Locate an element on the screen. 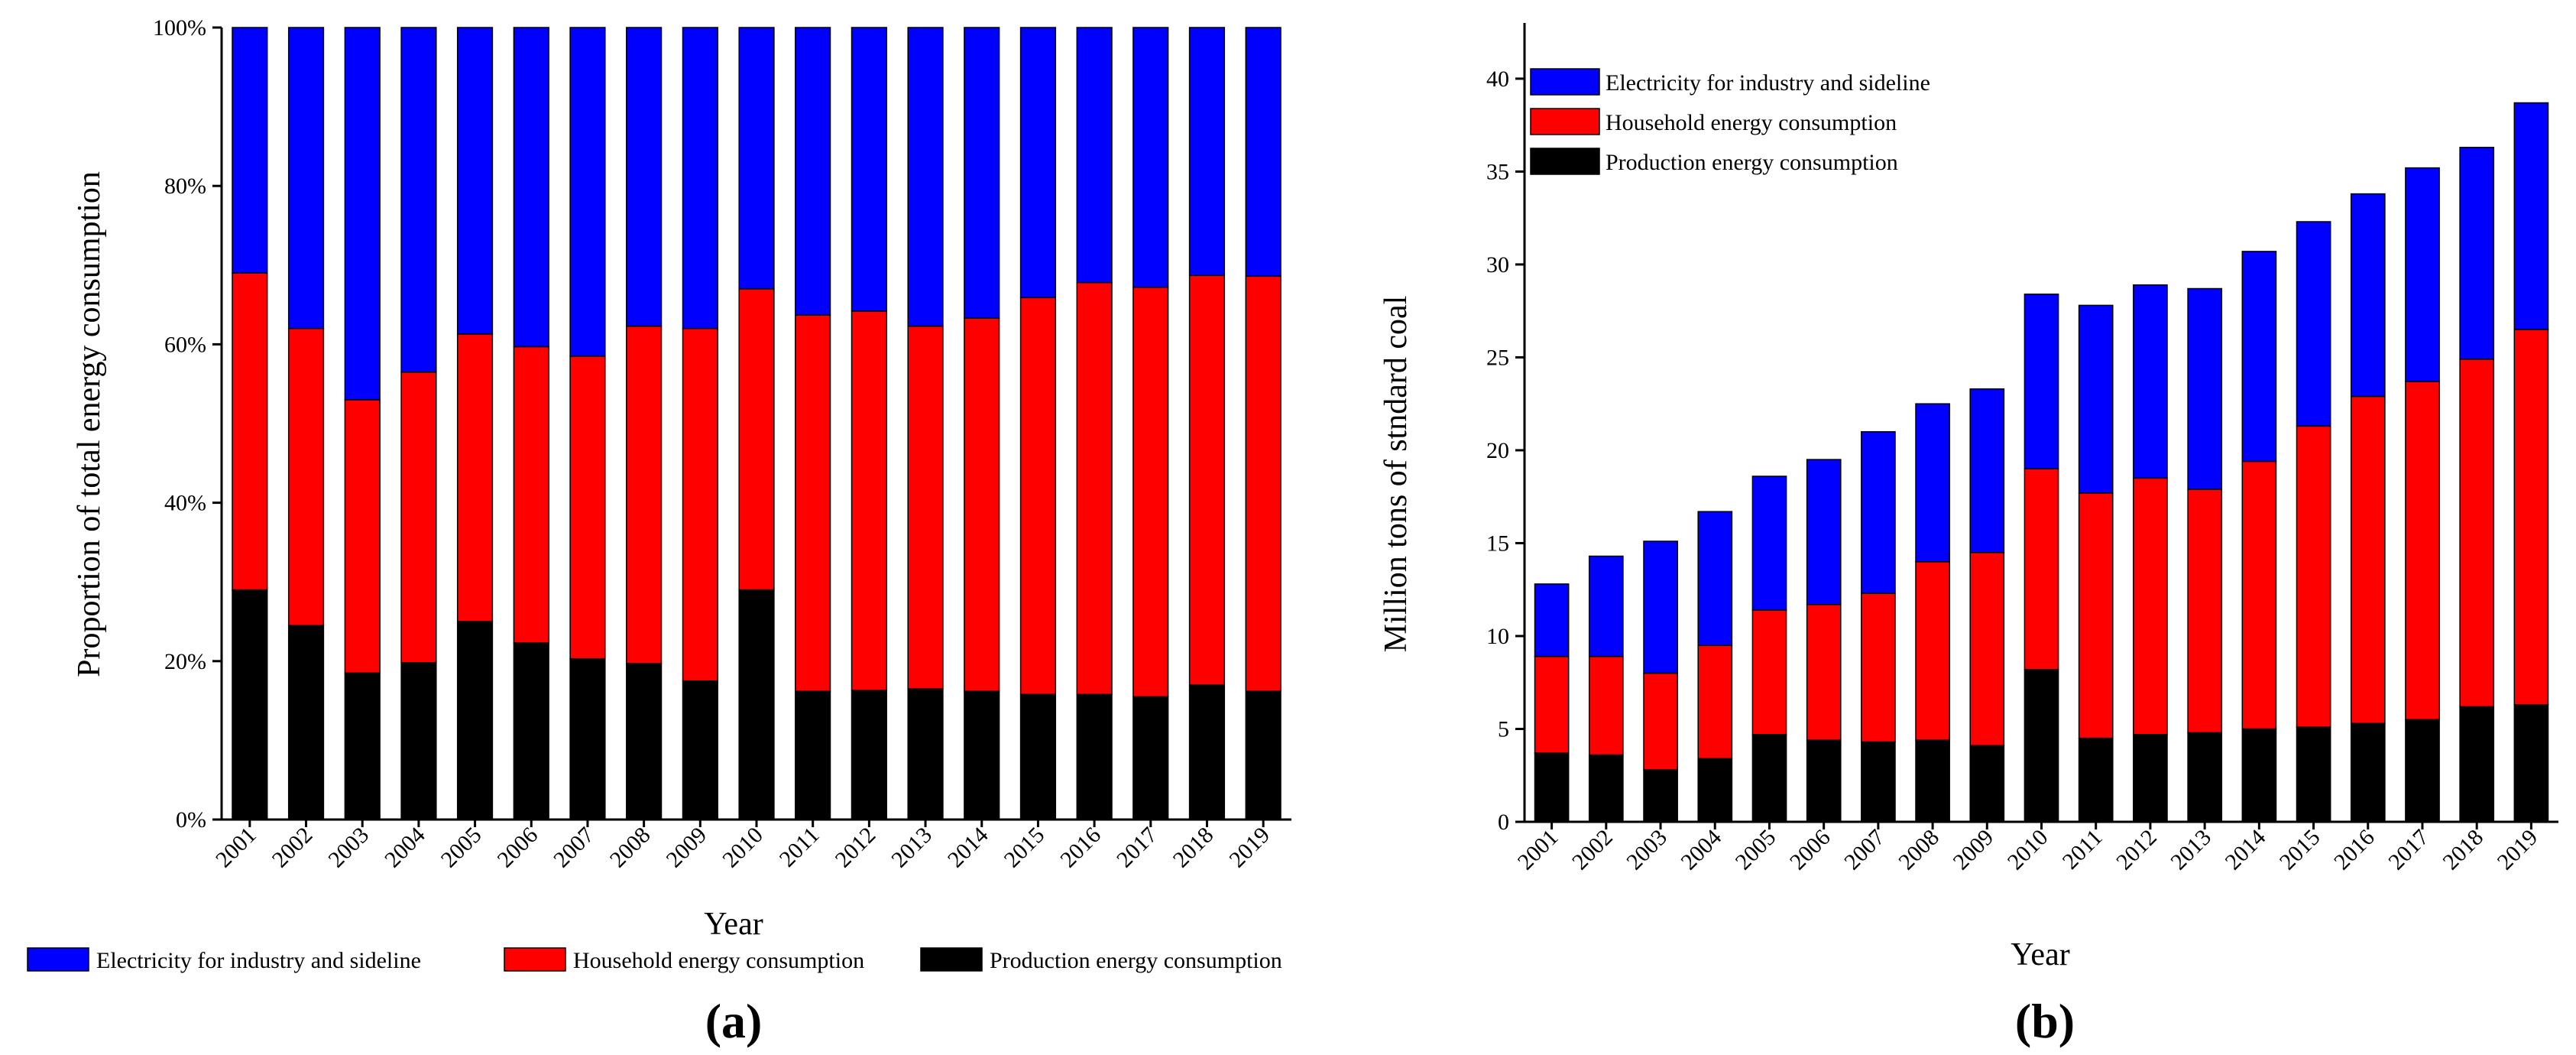 The image size is (2576, 1055). chart-a-x-tick-label: 2016 is located at coordinates (1080, 848).